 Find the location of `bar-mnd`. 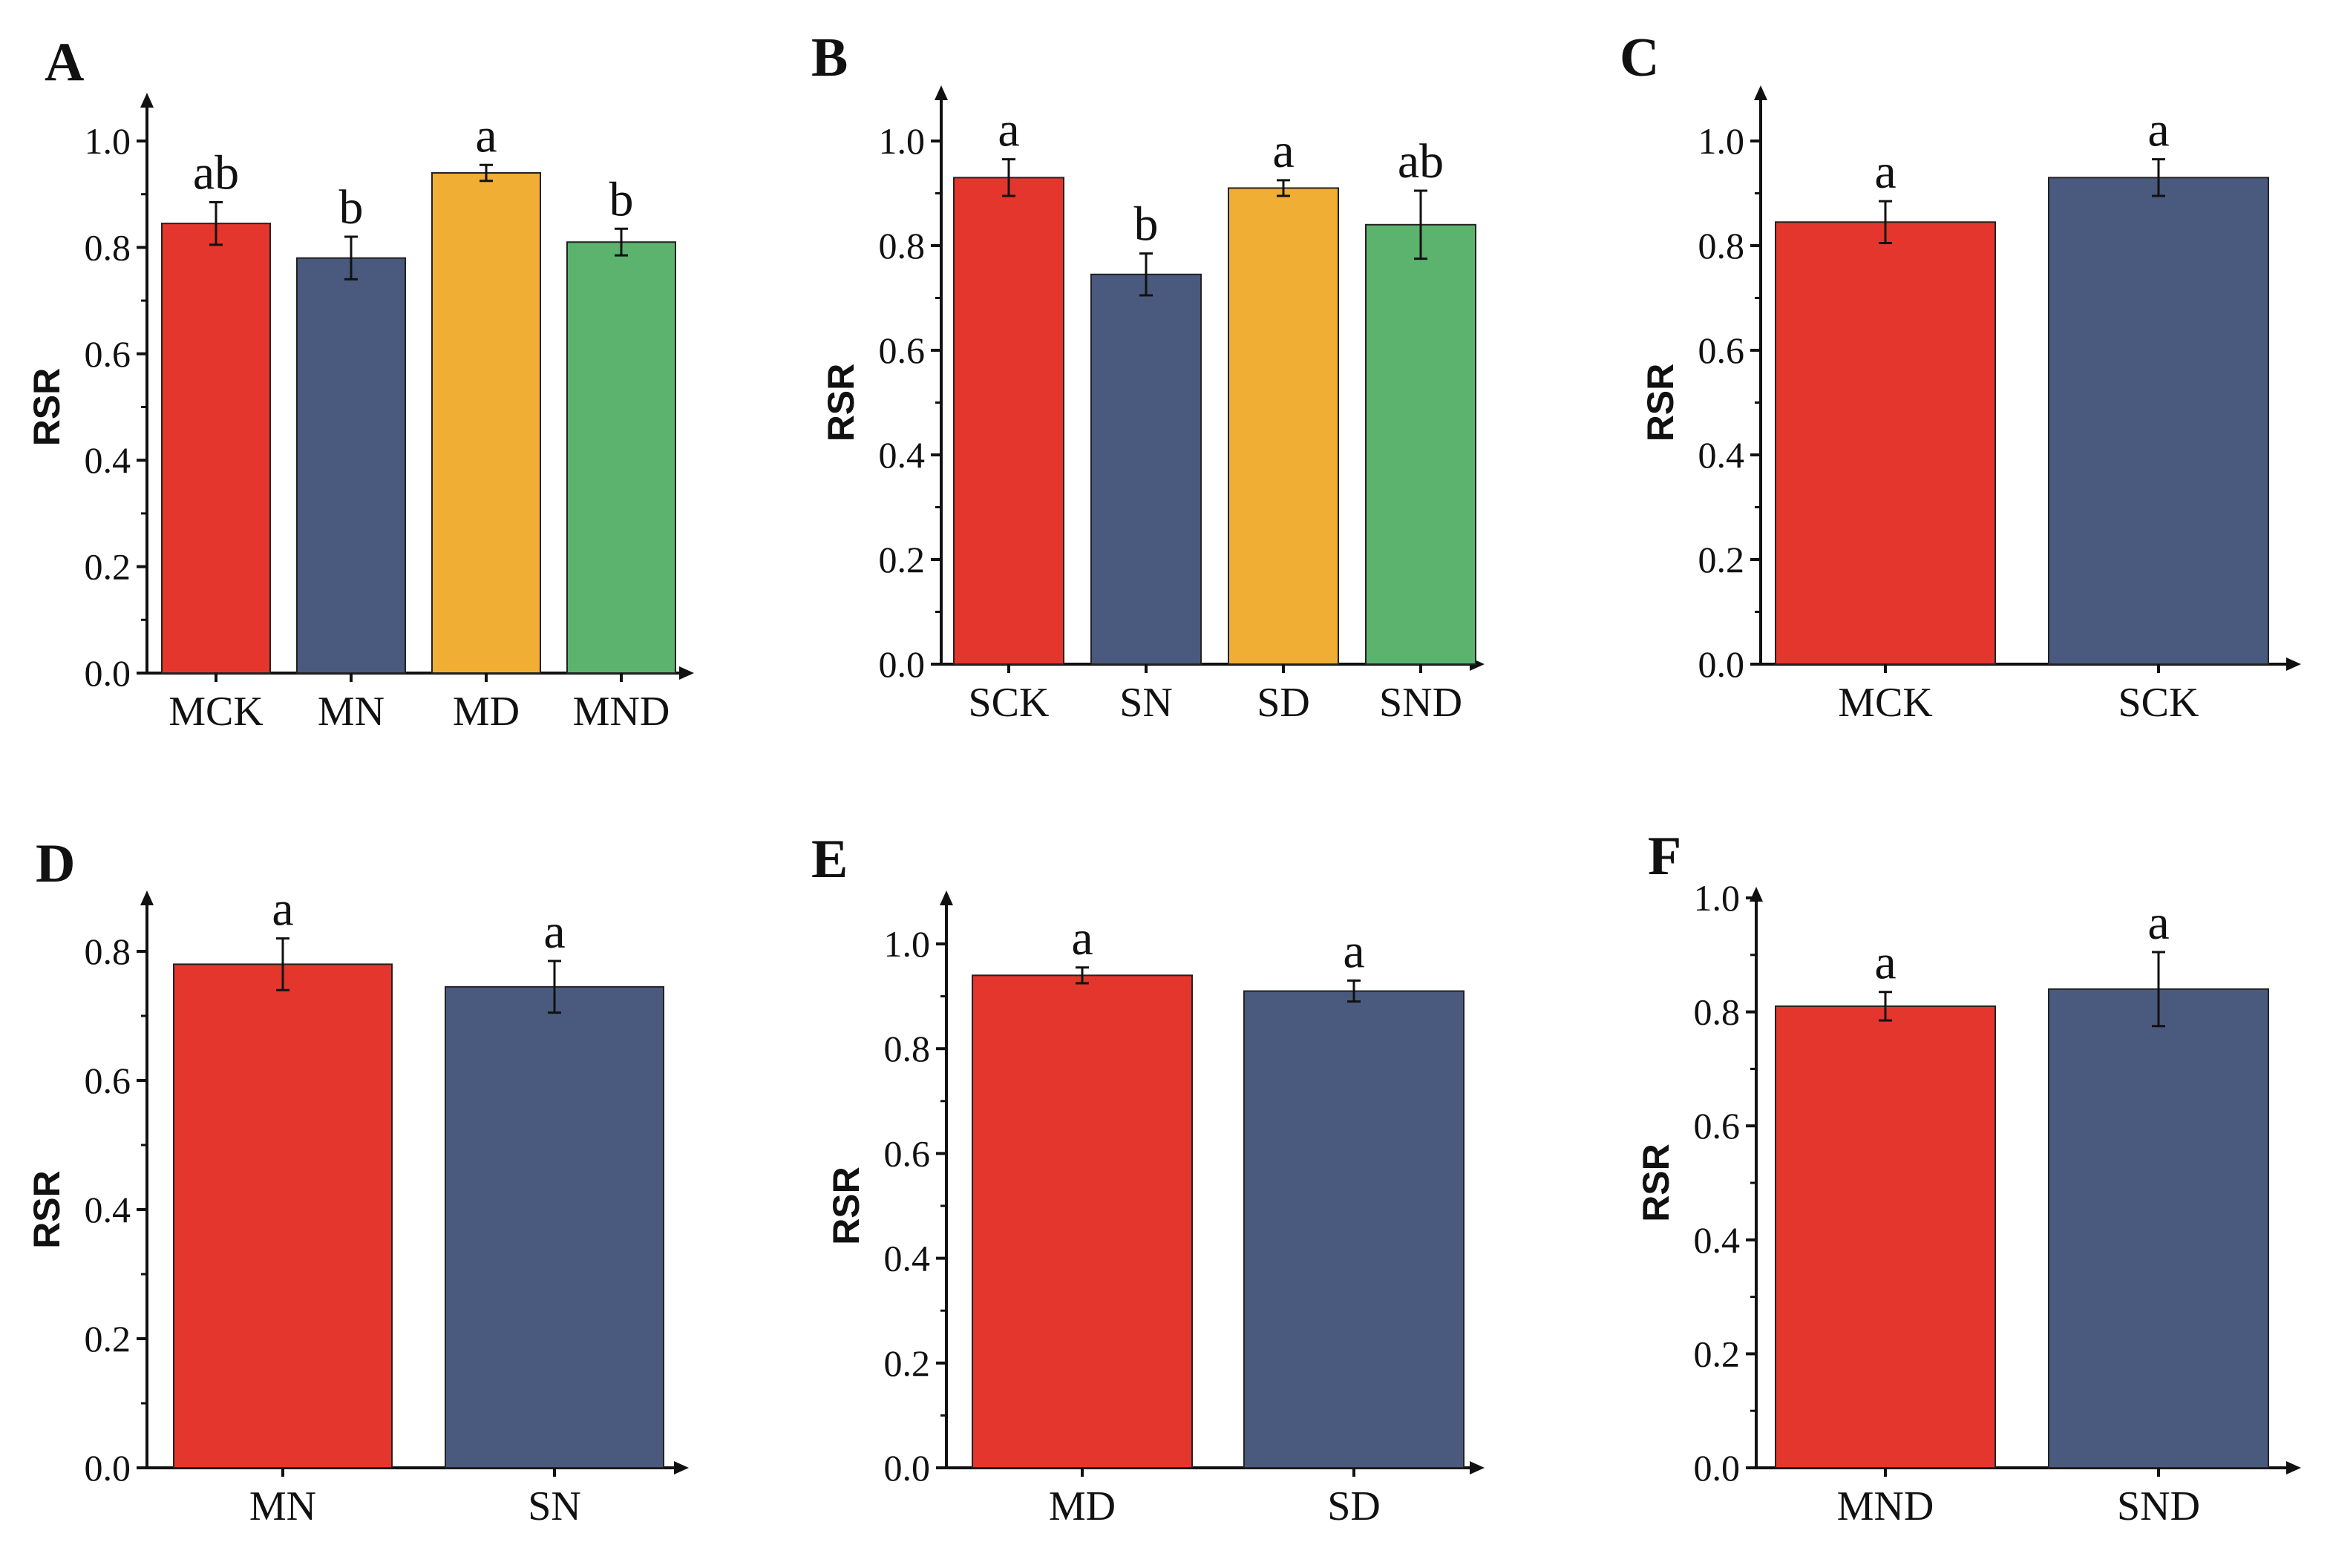

bar-mnd is located at coordinates (621, 458).